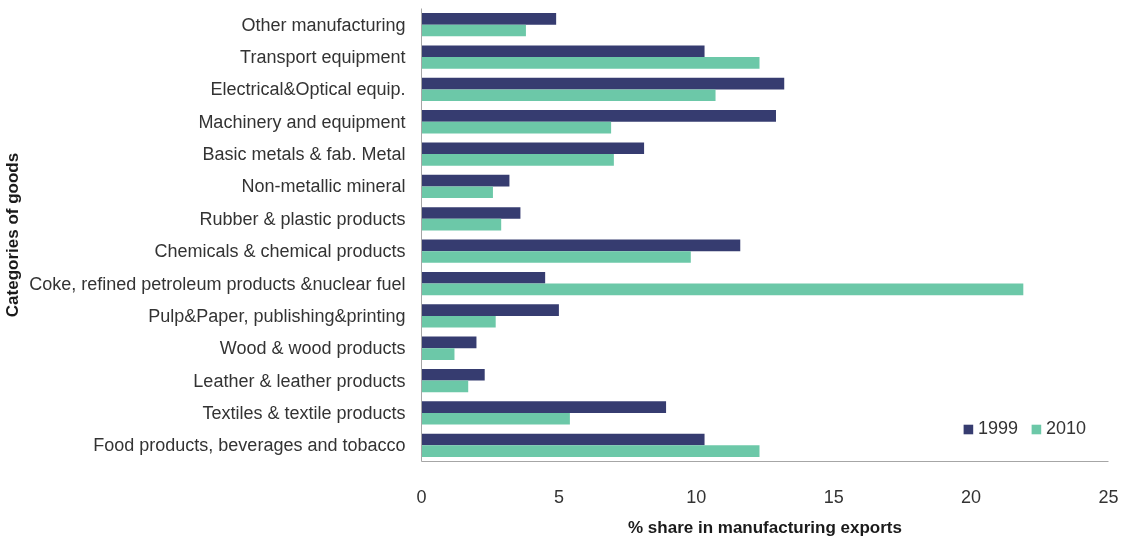 This screenshot has width=1122, height=545. What do you see at coordinates (217, 283) in the screenshot?
I see `y-tick-label: Coke, refined petroleum products &nuclear fuel` at bounding box center [217, 283].